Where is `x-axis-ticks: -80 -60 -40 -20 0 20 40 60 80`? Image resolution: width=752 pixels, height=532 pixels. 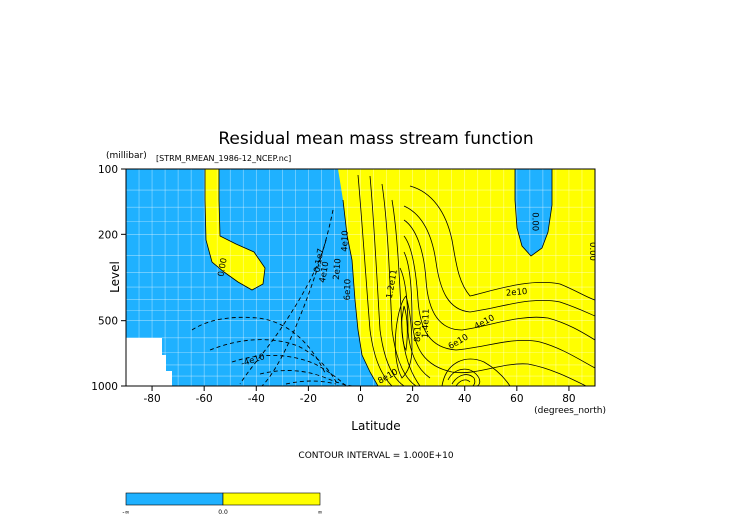
x-axis-ticks: -80 -60 -40 -20 0 20 40 60 80 is located at coordinates (359, 395).